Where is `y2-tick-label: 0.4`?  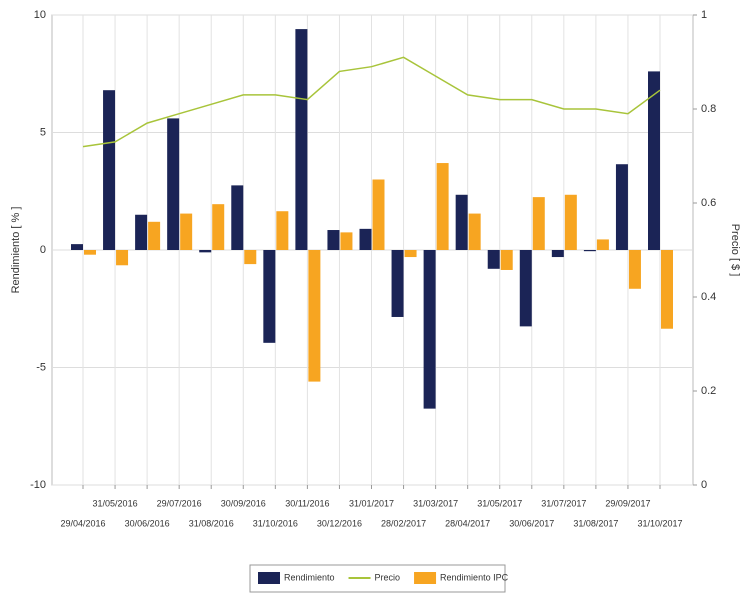
y2-tick-label: 0.4 is located at coordinates (708, 297).